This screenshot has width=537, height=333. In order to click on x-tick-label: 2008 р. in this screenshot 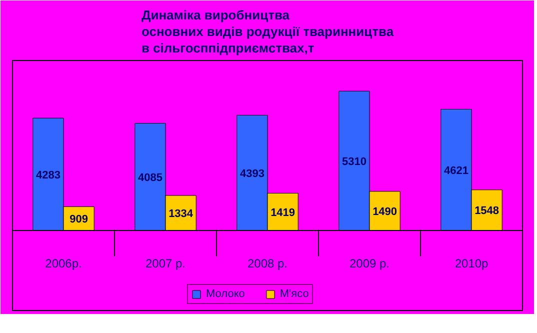, I will do `click(267, 263)`.